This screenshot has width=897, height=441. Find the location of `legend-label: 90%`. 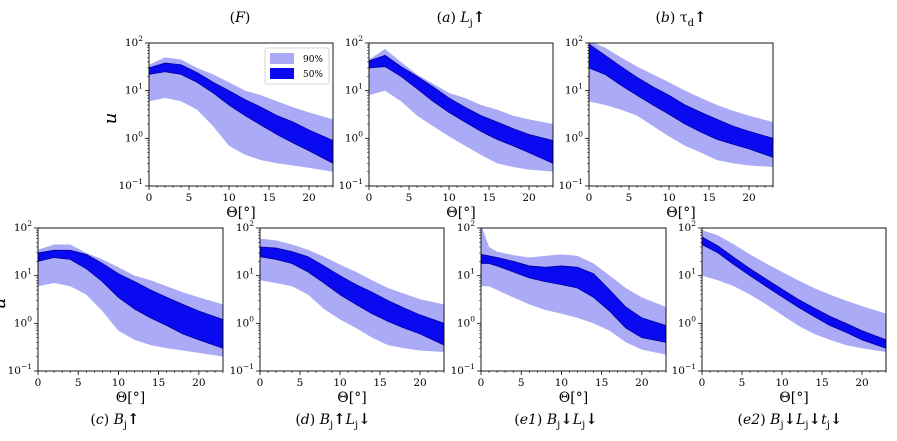

legend-label: 90% is located at coordinates (313, 60).